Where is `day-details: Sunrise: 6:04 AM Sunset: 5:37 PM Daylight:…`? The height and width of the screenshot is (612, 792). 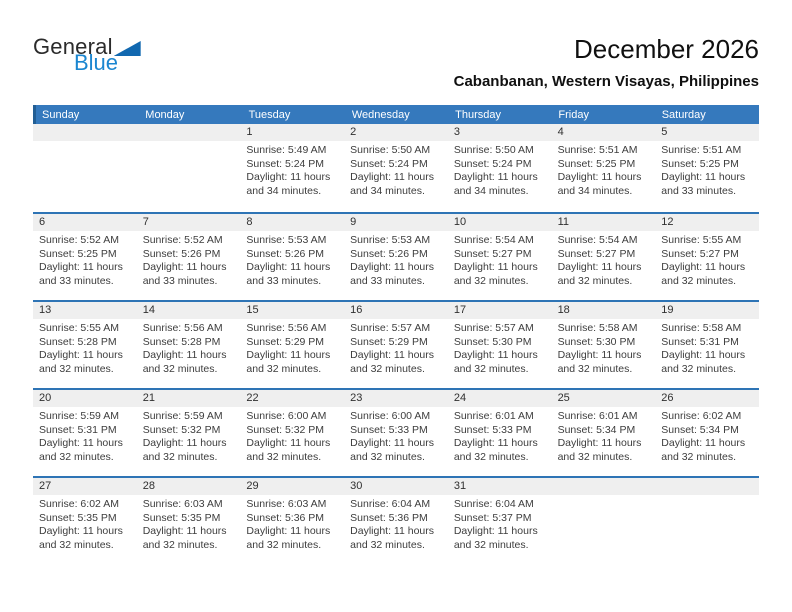
day-details: Sunrise: 6:04 AM Sunset: 5:37 PM Daylight:… is located at coordinates (500, 523).